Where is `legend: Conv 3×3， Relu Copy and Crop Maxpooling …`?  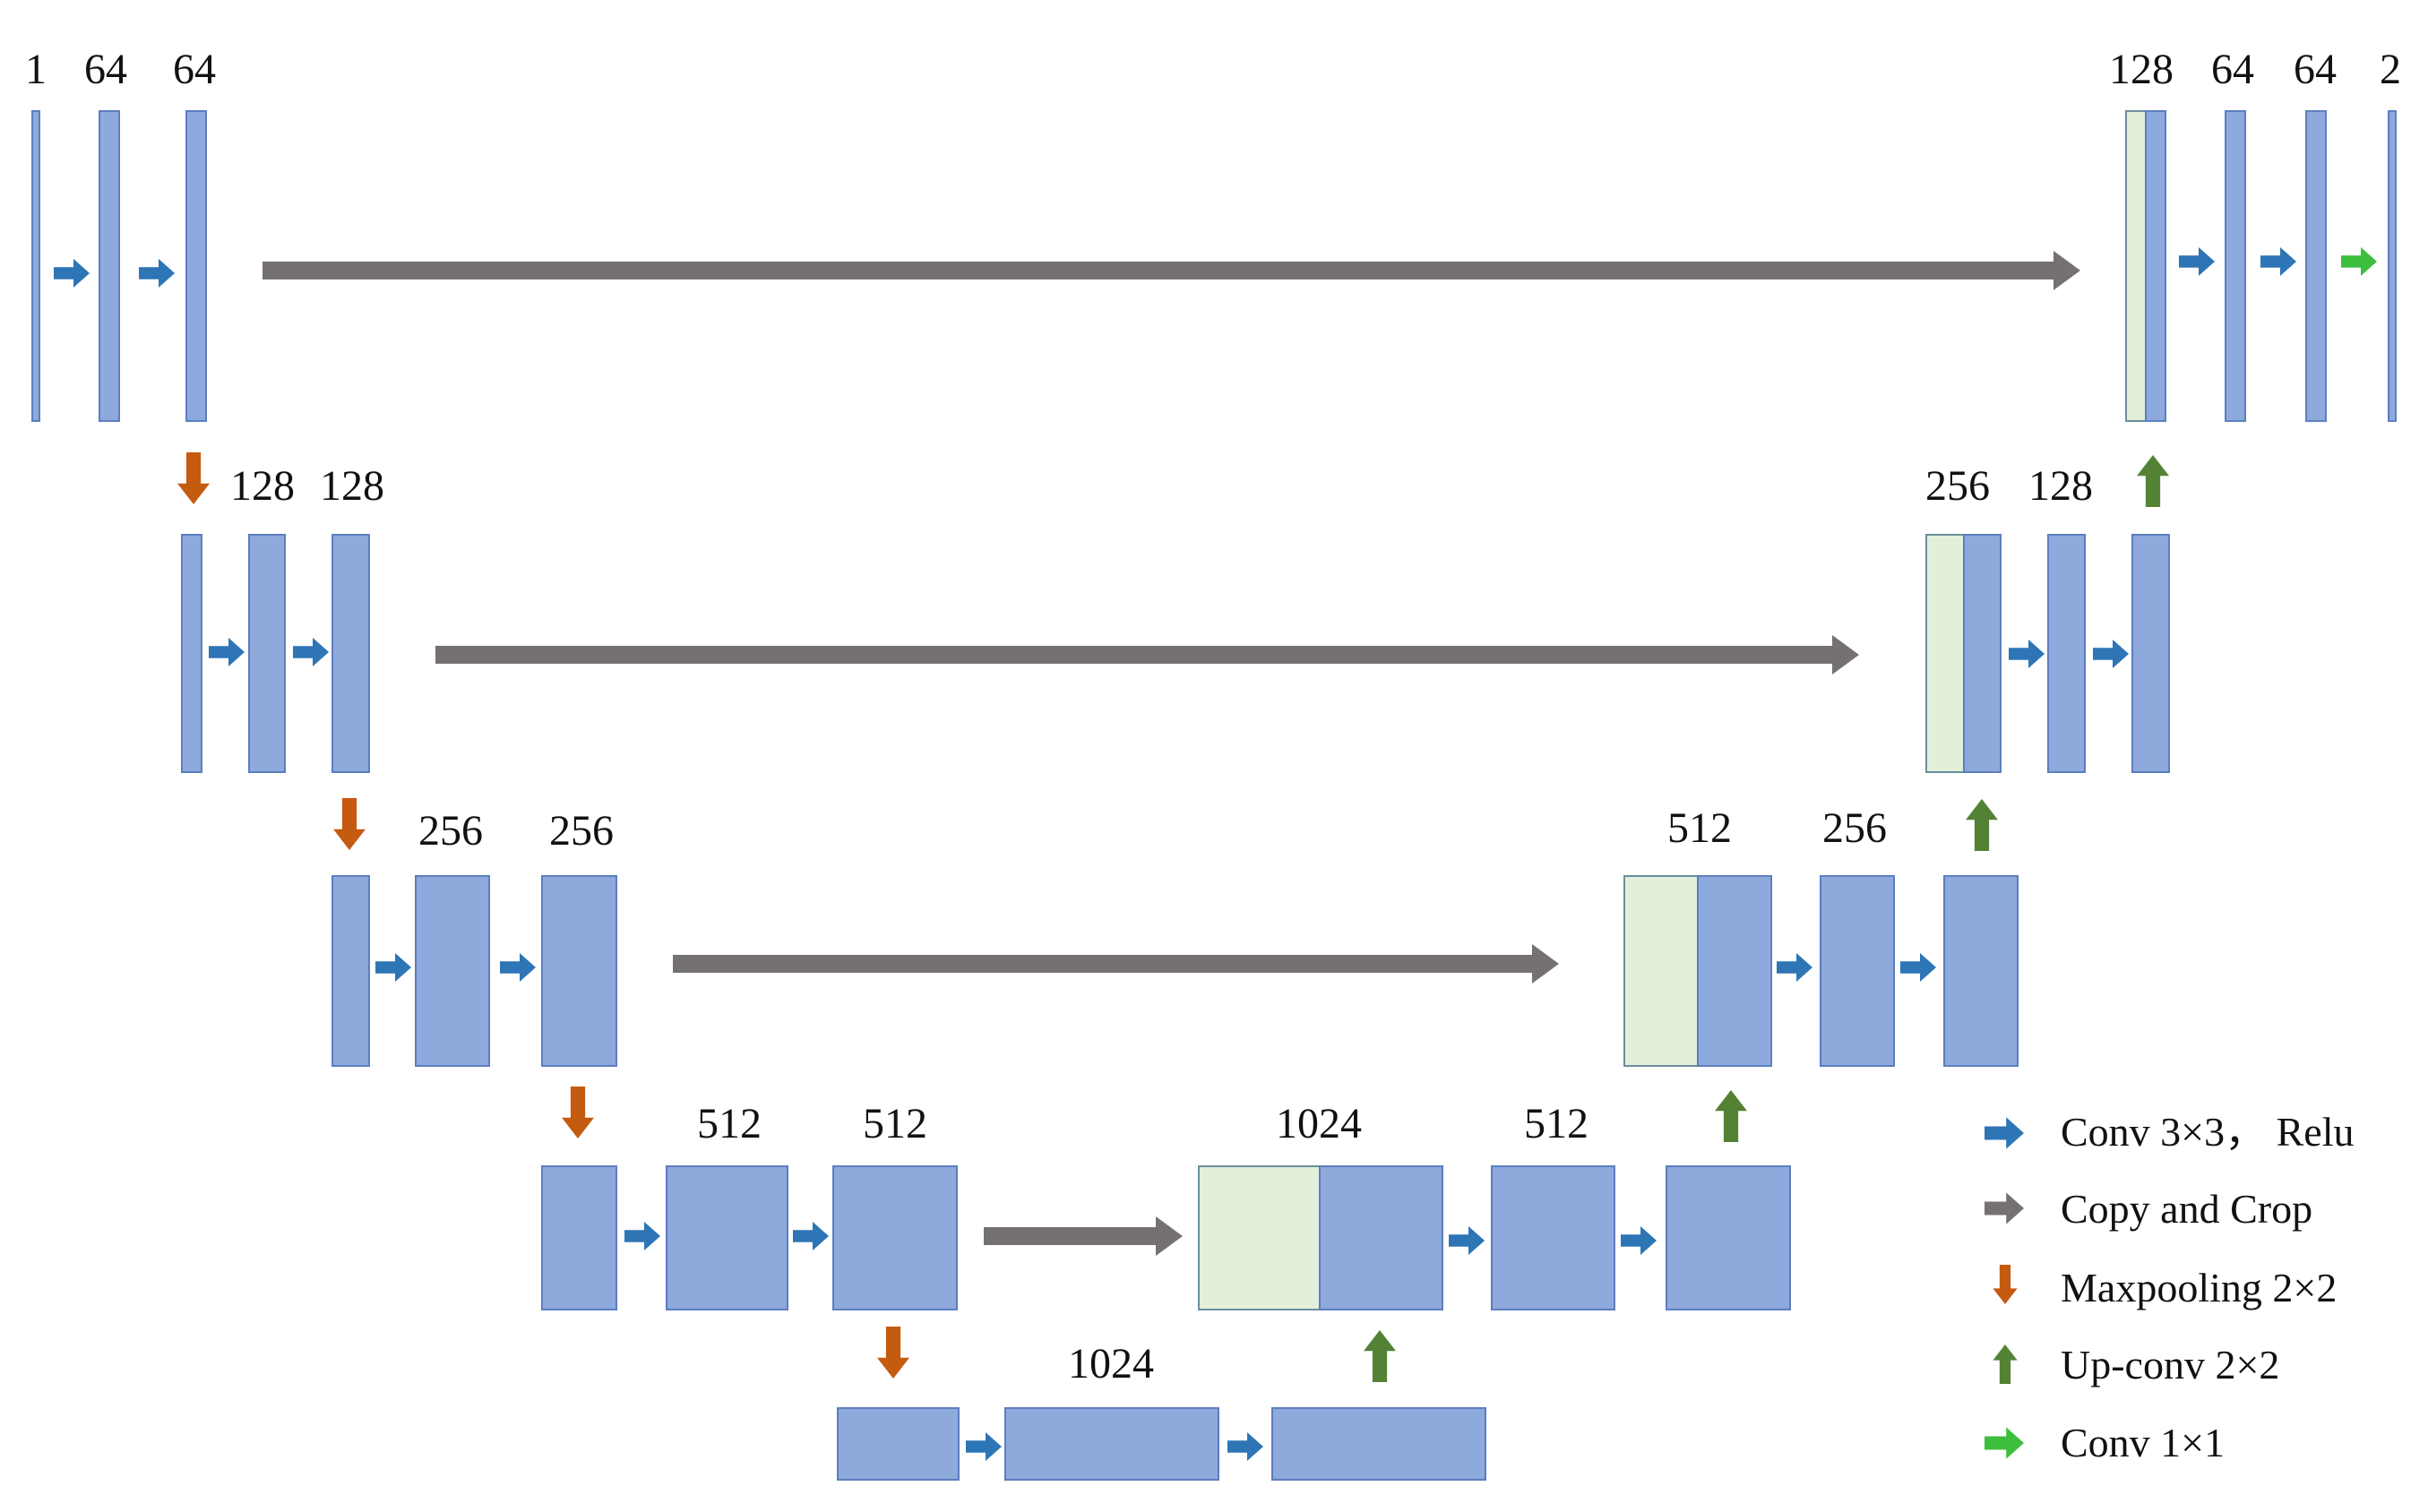 legend: Conv 3×3， Relu Copy and Crop Maxpooling … is located at coordinates (2170, 1287).